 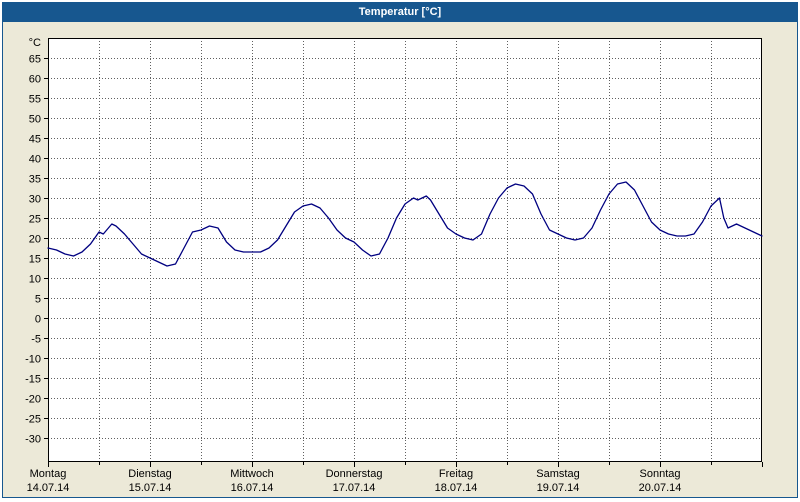 I want to click on x-day-date: 14.07.14, so click(x=48, y=488).